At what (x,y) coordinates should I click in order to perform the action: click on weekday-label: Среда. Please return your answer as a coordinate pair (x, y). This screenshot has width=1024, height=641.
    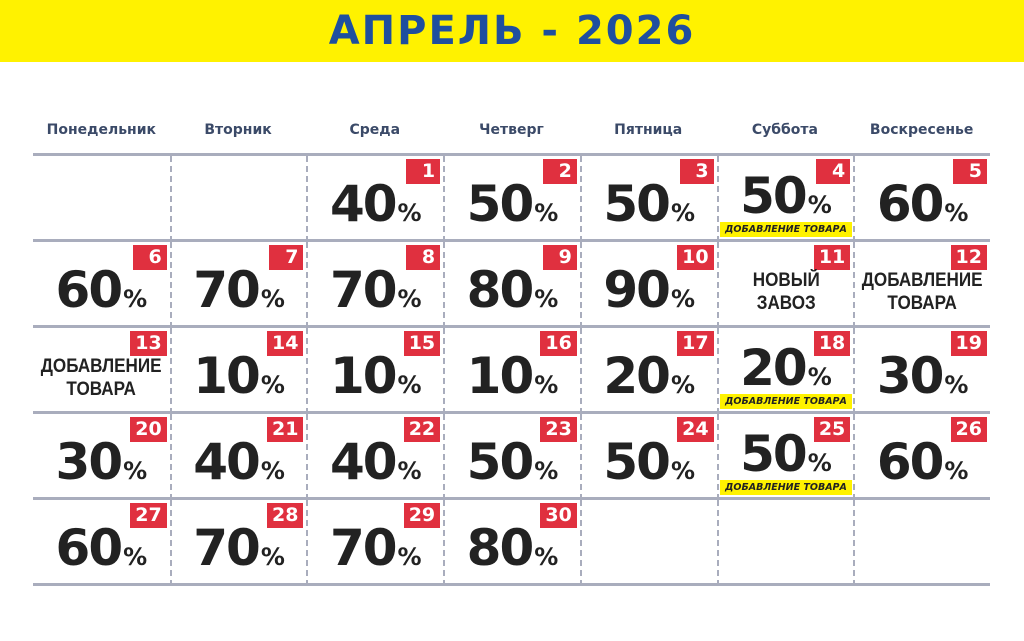
    Looking at the image, I should click on (375, 130).